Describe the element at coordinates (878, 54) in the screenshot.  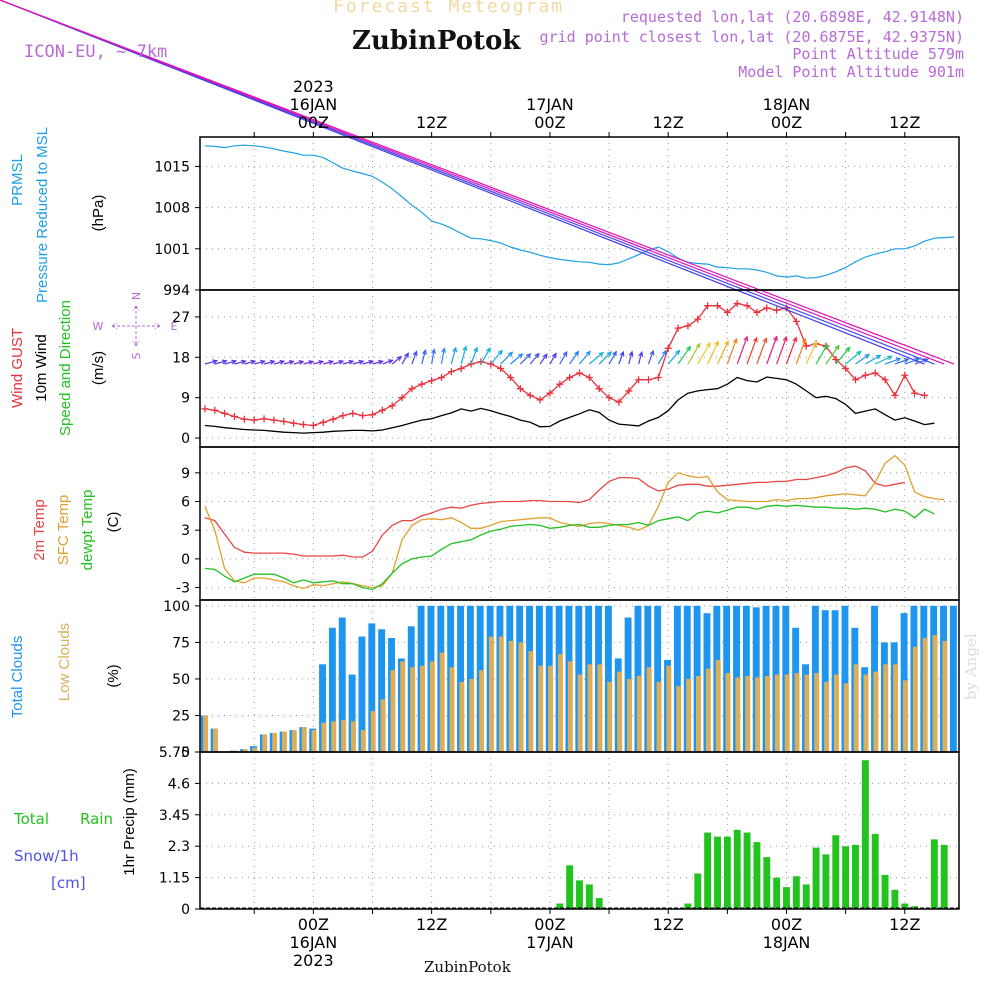
I see `point-altitude: Point Altitude 579m` at that location.